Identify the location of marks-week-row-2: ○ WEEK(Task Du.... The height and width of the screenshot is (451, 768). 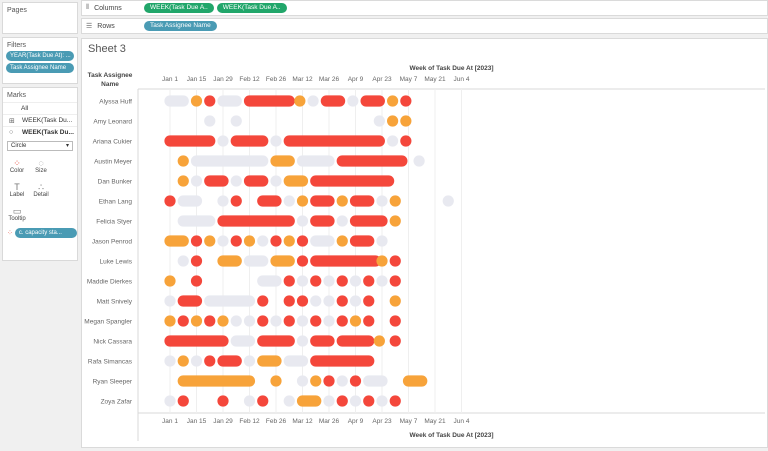
(40, 132).